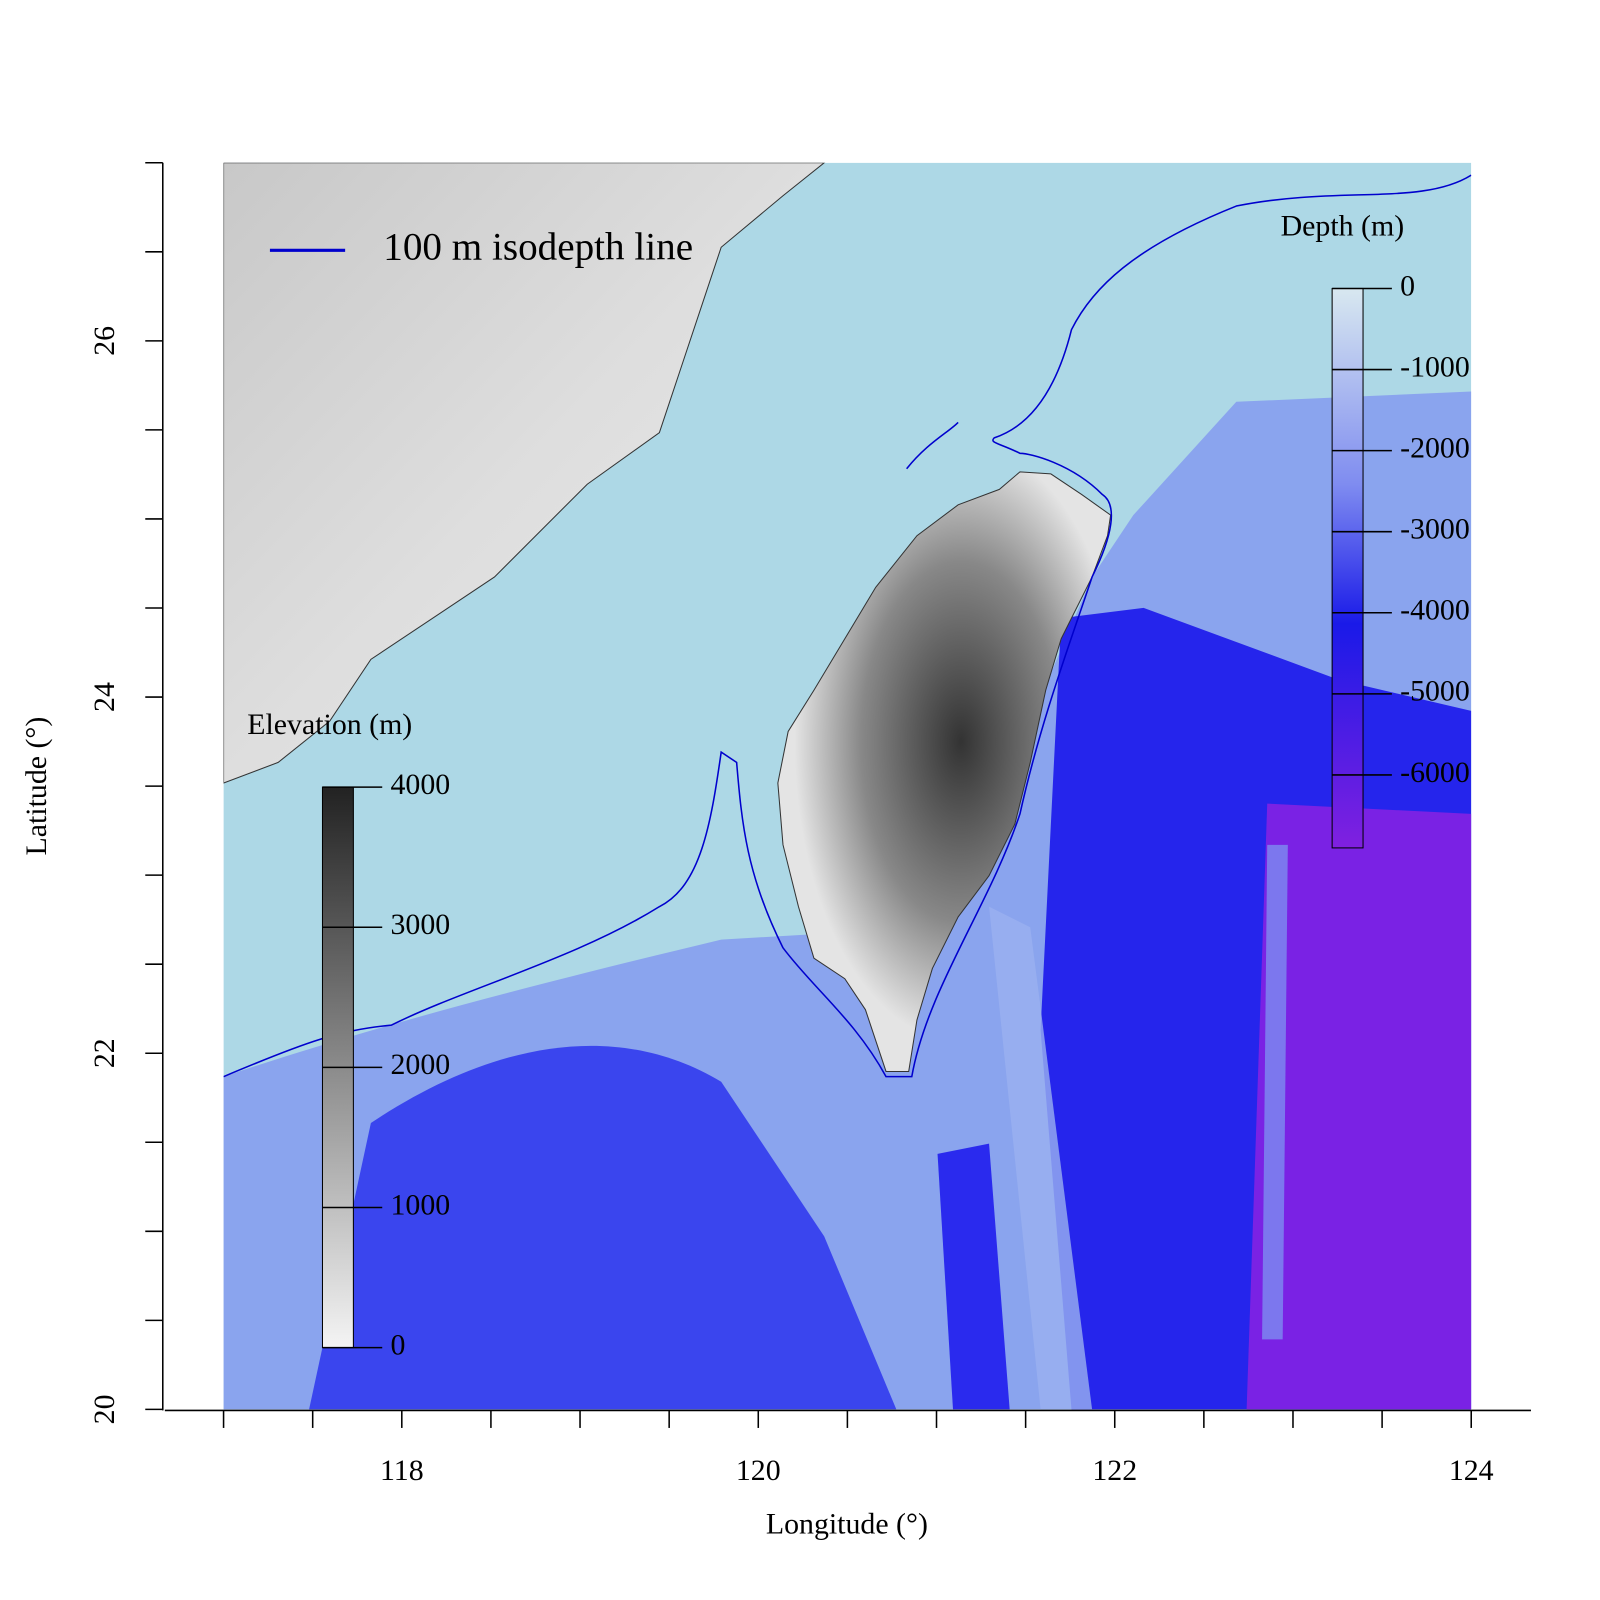 The width and height of the screenshot is (1600, 1600). Describe the element at coordinates (402, 1470) in the screenshot. I see `x-tick-label: 118` at that location.